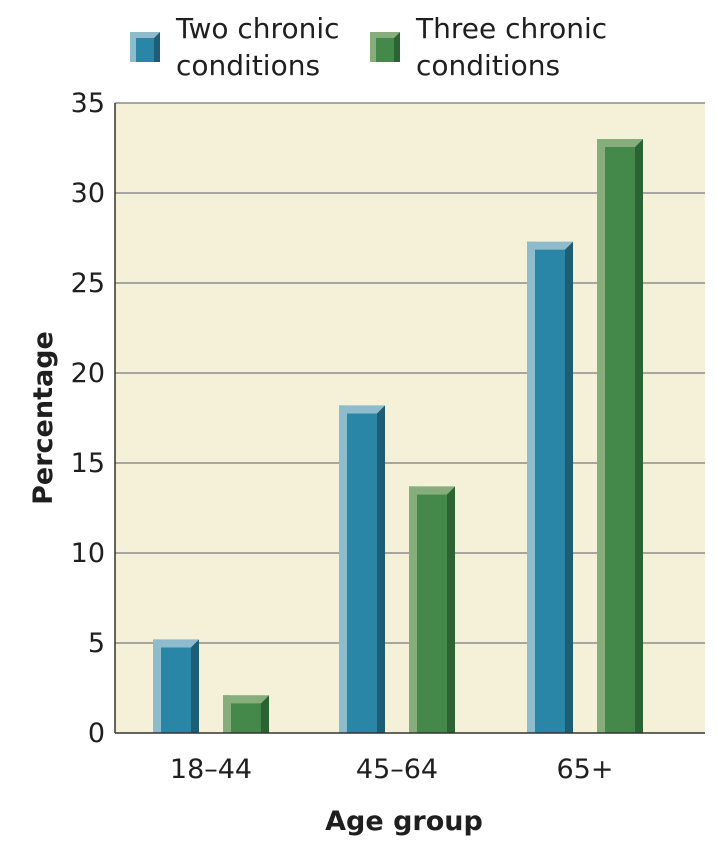  Describe the element at coordinates (88, 103) in the screenshot. I see `y-tick-label: 35` at that location.